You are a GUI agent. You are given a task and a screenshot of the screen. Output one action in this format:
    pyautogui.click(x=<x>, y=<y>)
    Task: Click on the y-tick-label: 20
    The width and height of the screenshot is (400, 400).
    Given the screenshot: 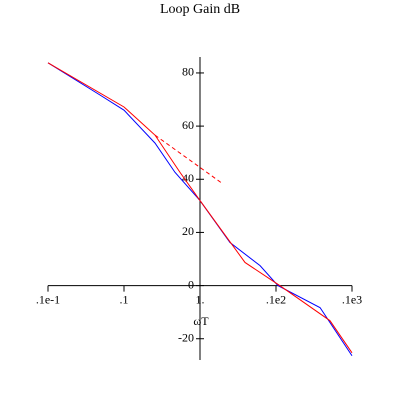 What is the action you would take?
    pyautogui.click(x=188, y=231)
    